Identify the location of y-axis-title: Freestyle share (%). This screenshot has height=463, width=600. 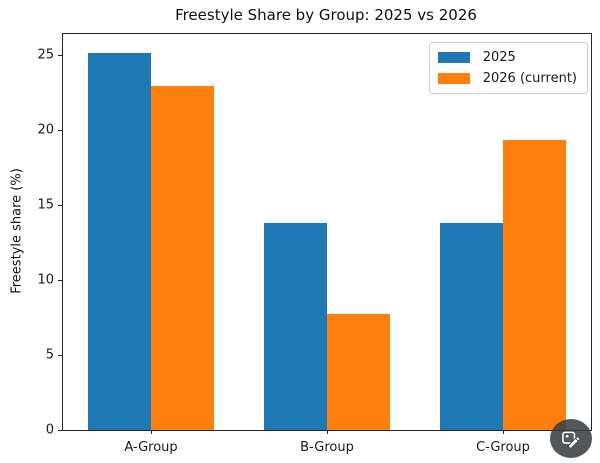
(17, 231).